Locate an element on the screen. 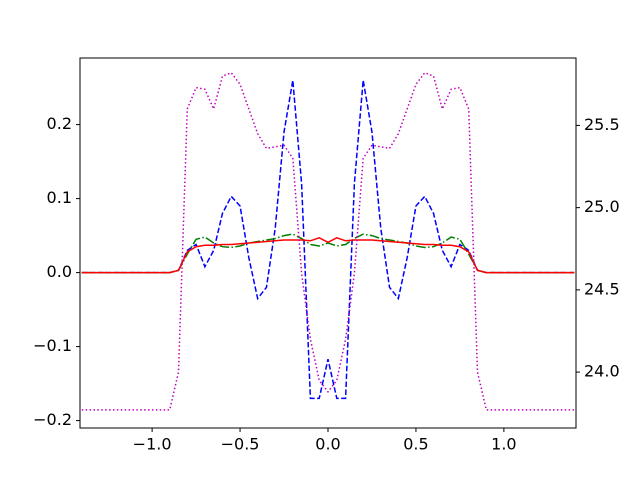 This screenshot has height=480, width=640. y-tick-label: 0.1 is located at coordinates (59, 197).